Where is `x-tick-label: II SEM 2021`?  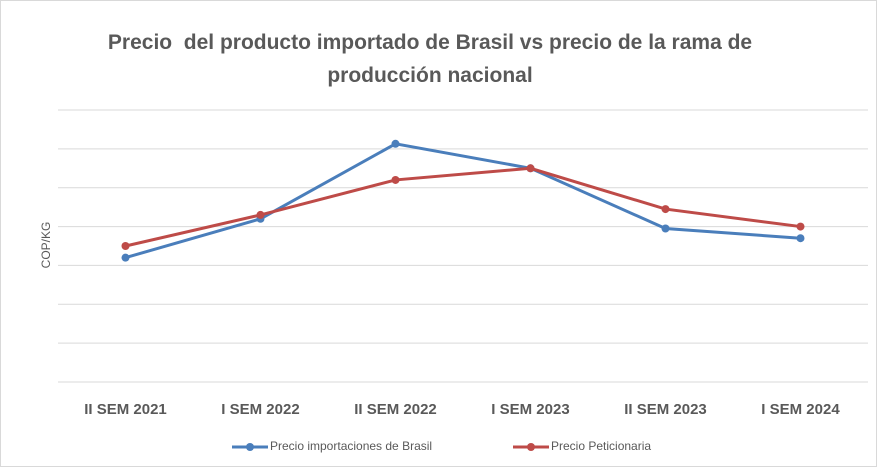 x-tick-label: II SEM 2021 is located at coordinates (125, 409).